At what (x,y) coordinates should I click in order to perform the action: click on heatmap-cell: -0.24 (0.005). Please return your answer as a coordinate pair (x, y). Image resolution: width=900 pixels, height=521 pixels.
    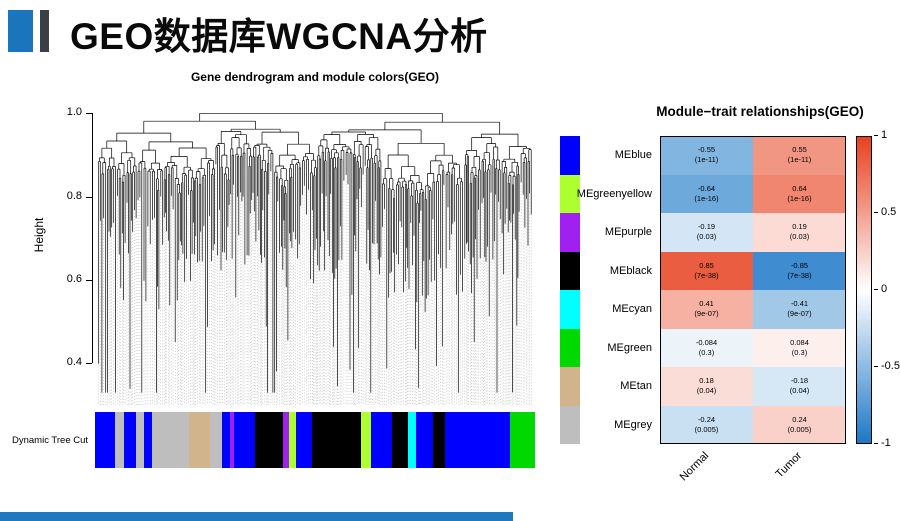
    Looking at the image, I should click on (706, 424).